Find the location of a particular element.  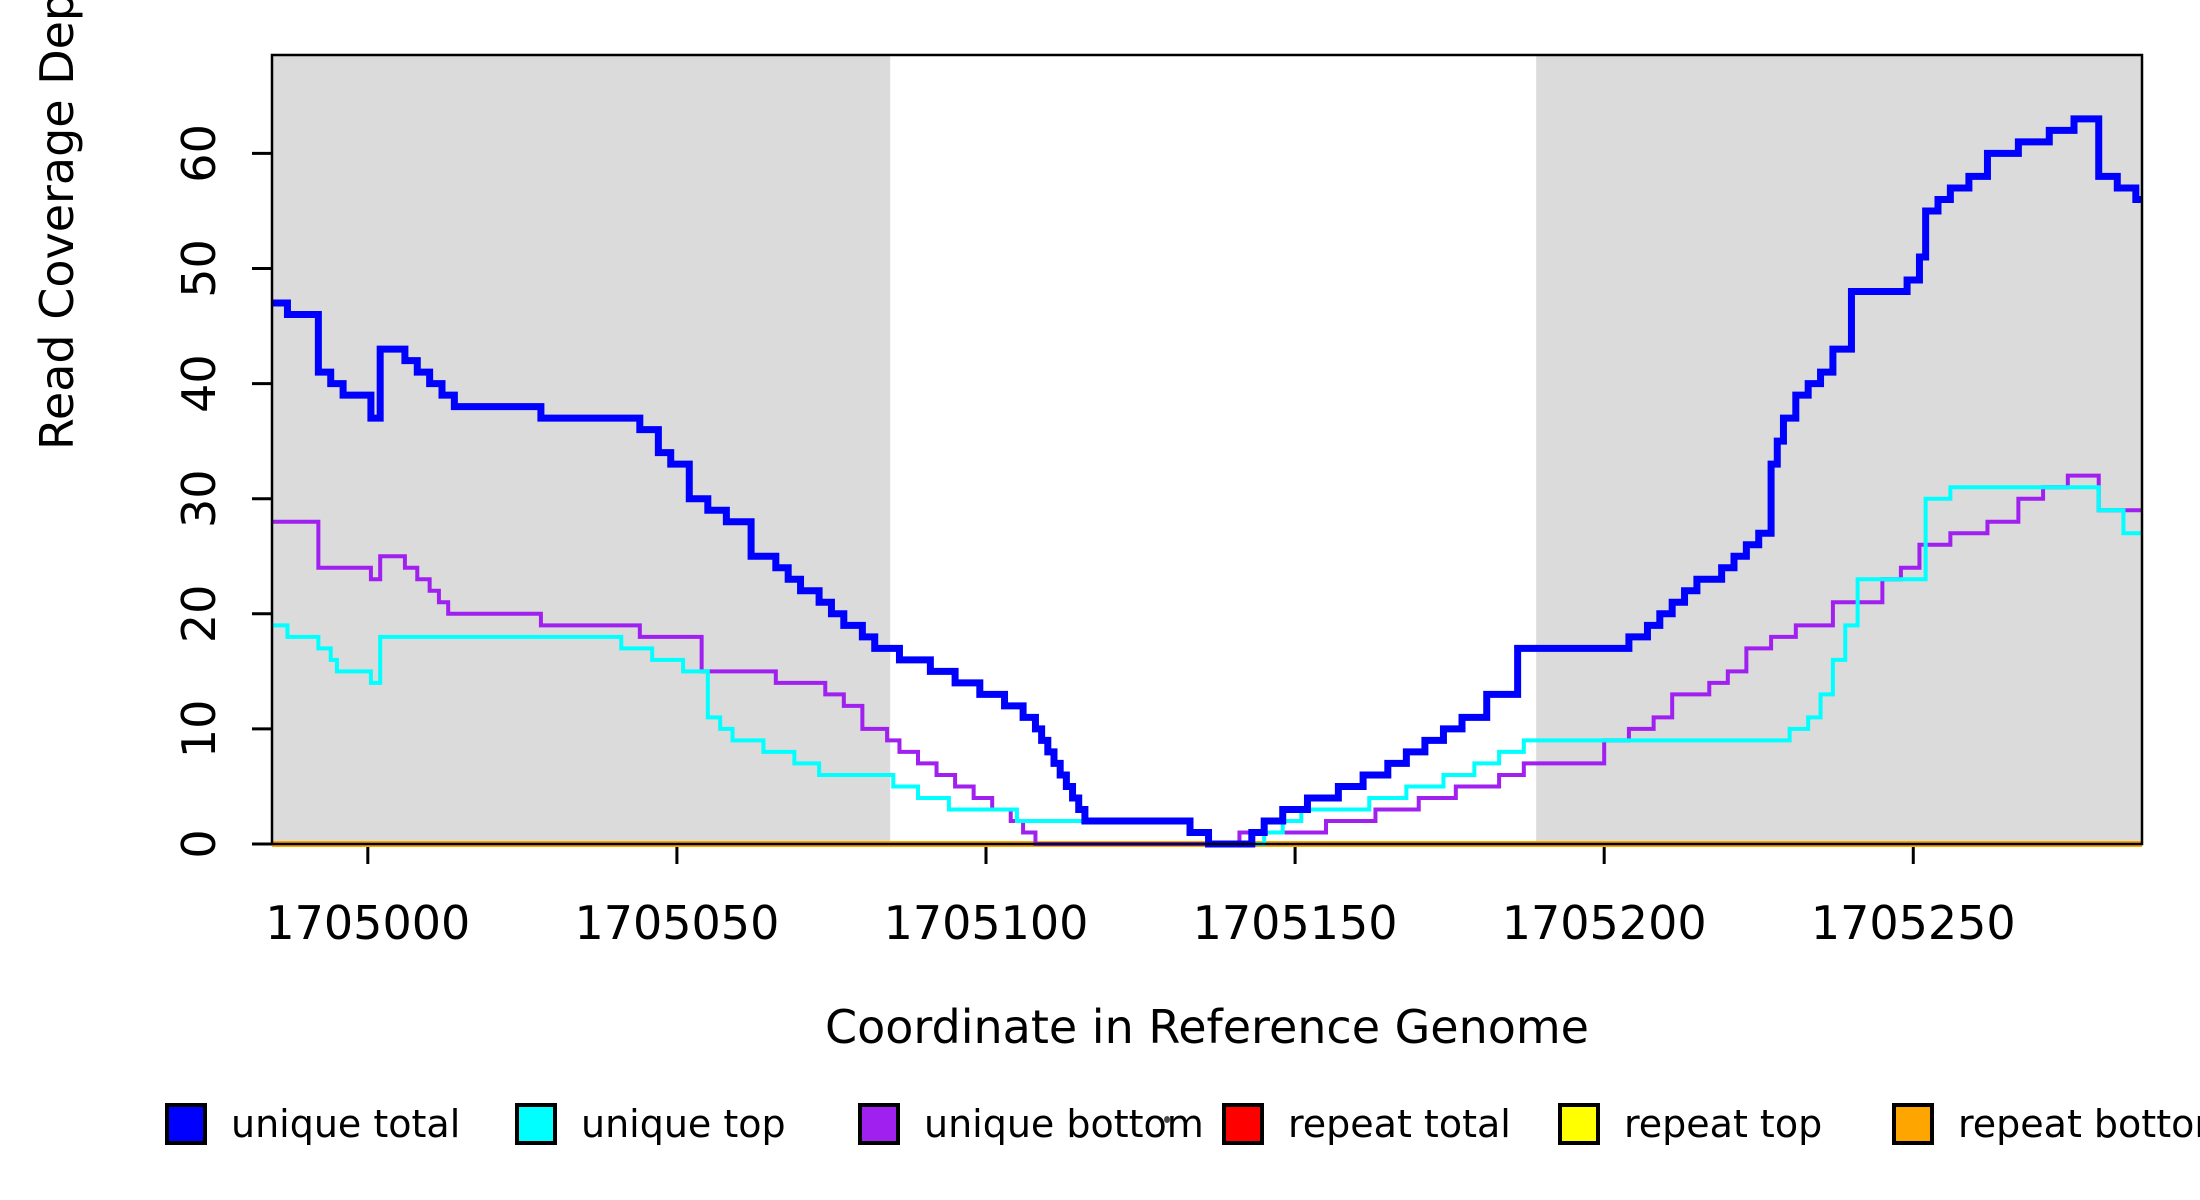

x-tick-label: 1705250 is located at coordinates (1913, 923).